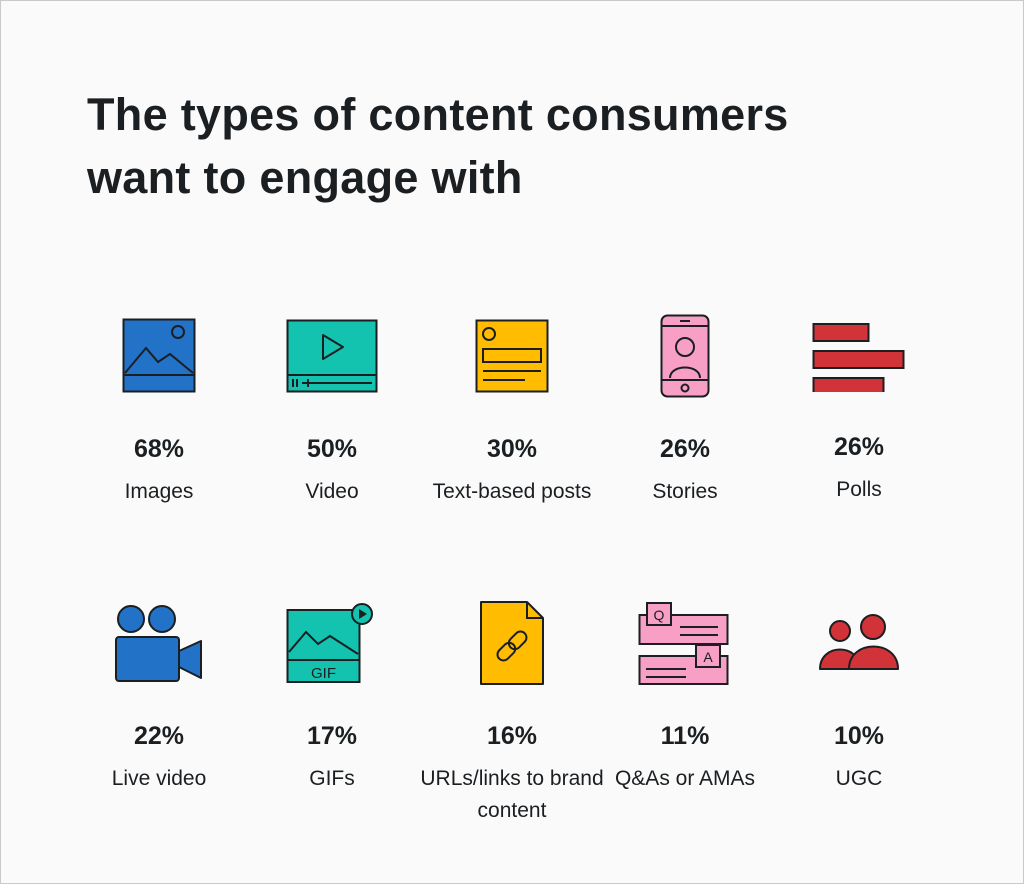 This screenshot has height=884, width=1024. What do you see at coordinates (159, 694) in the screenshot?
I see `stat-live-video: 22% Live video` at bounding box center [159, 694].